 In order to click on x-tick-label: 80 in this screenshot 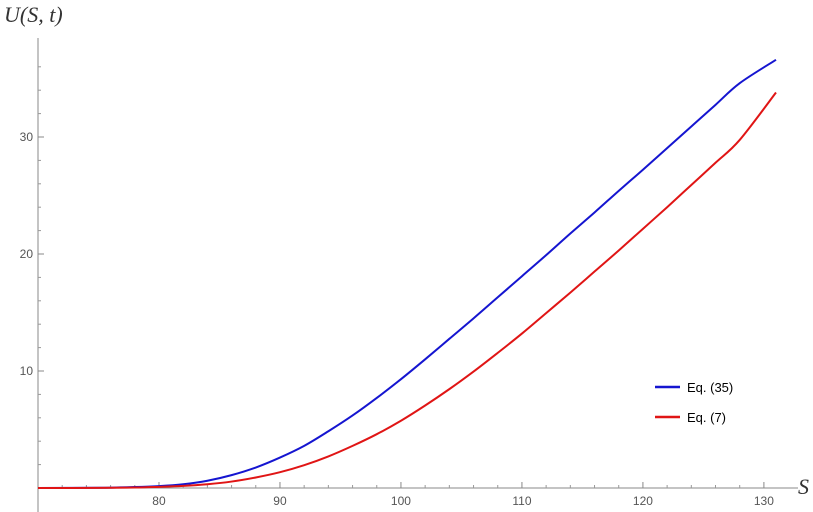, I will do `click(159, 501)`.